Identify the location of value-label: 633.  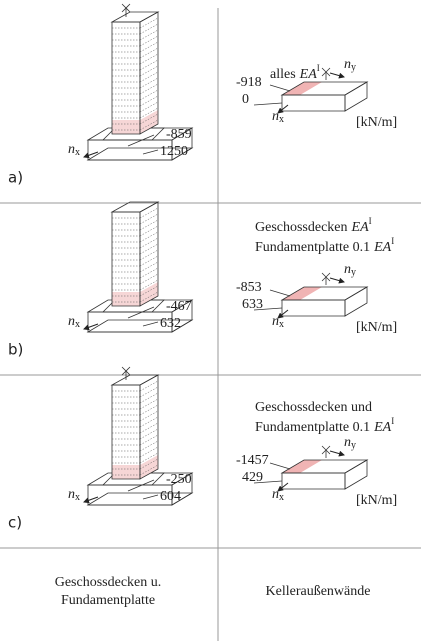
(252, 304).